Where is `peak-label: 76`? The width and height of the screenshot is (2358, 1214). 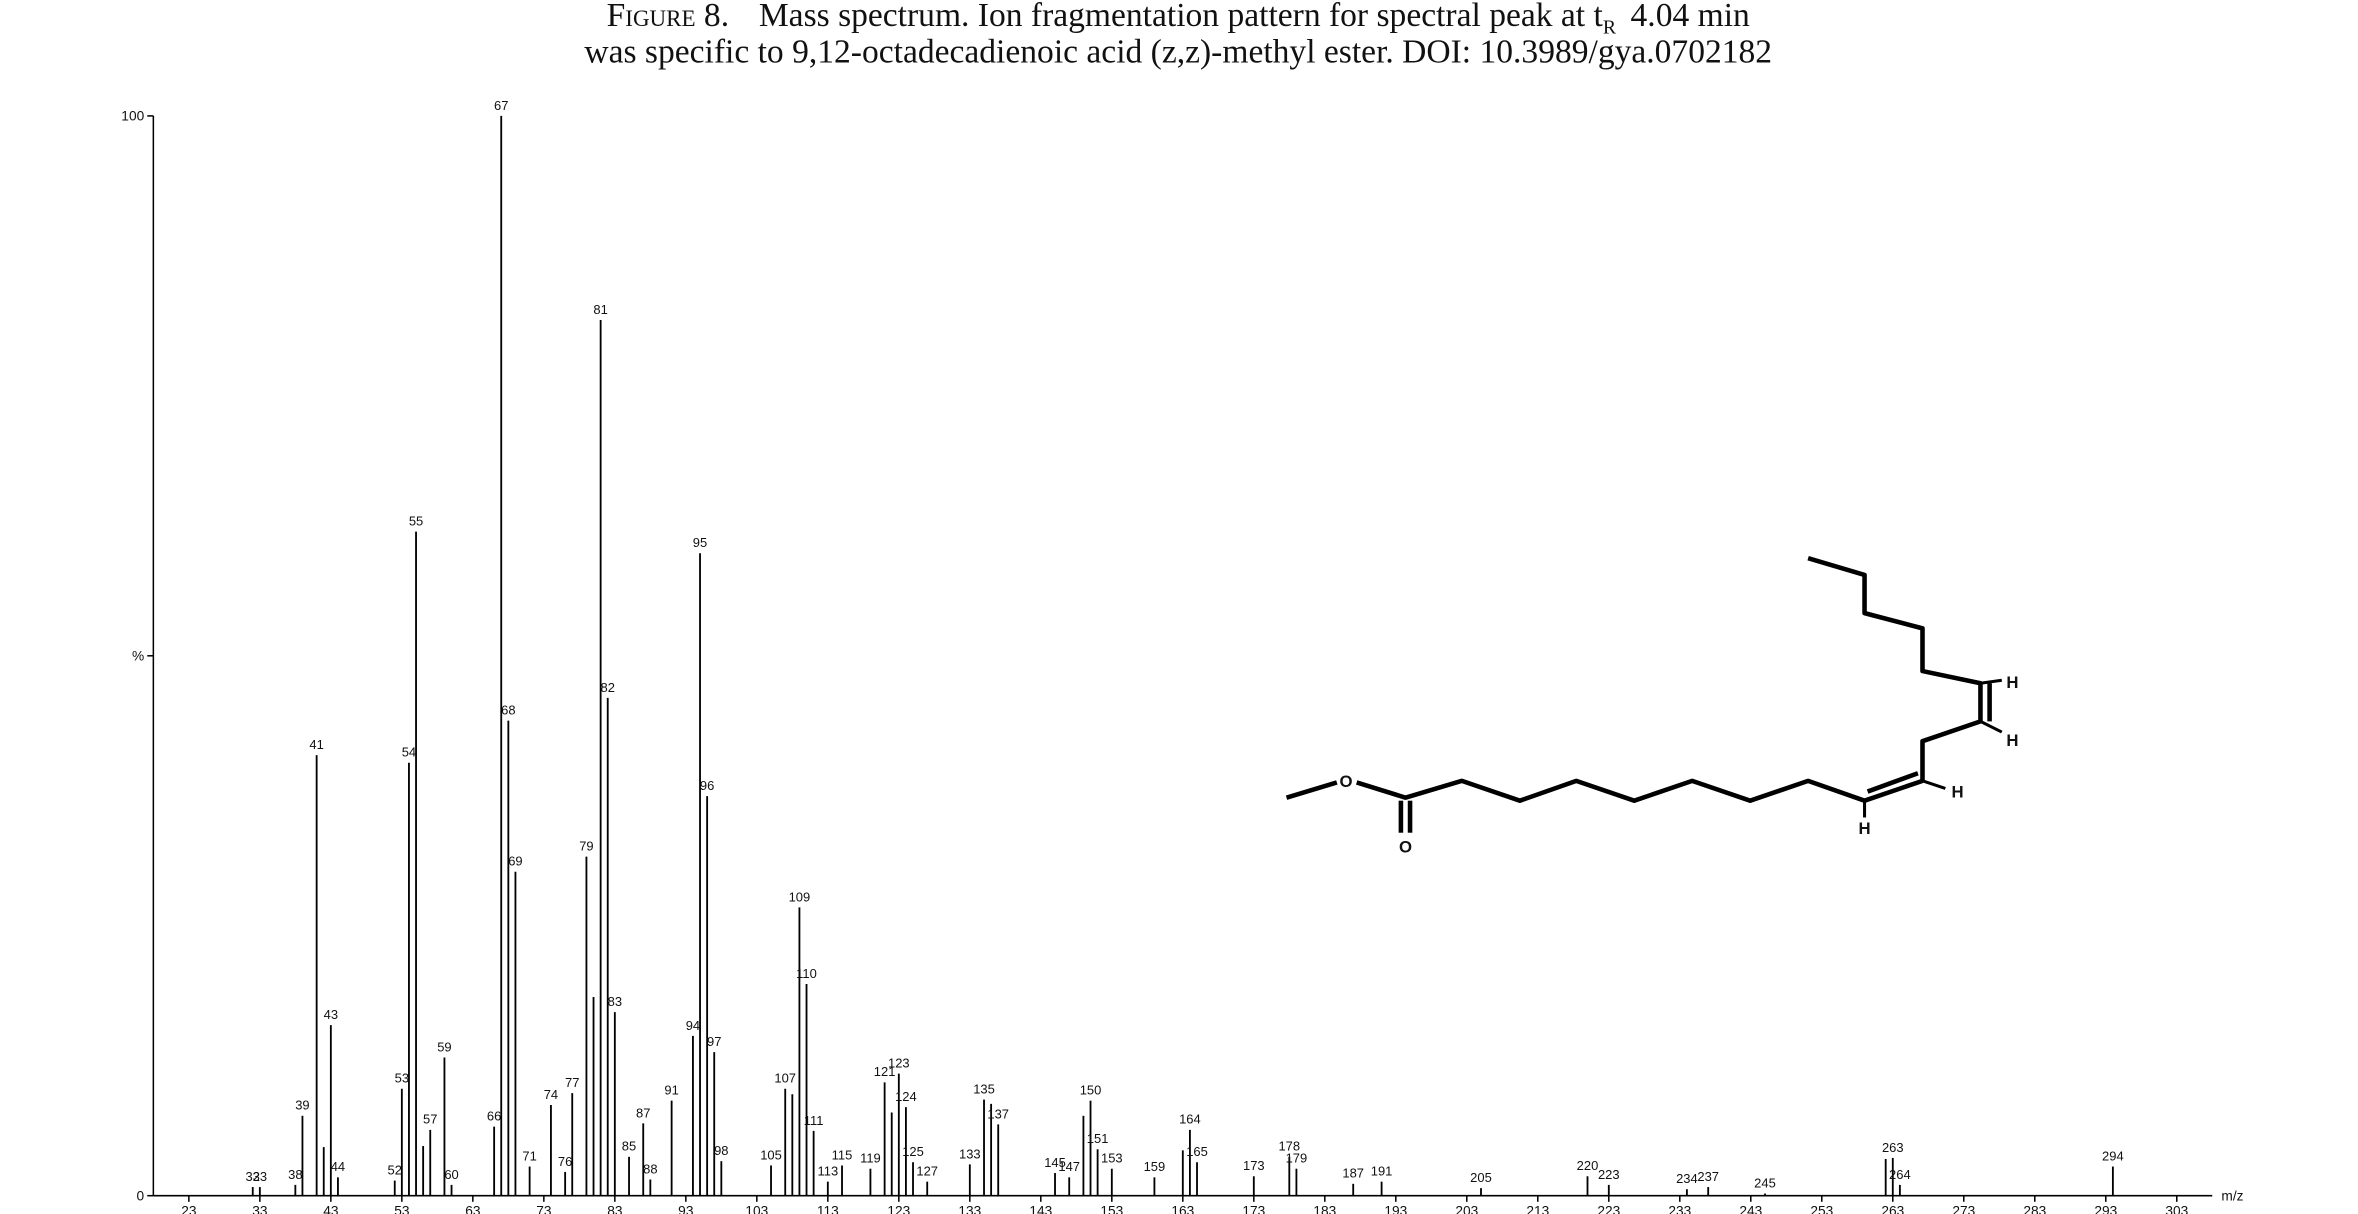 peak-label: 76 is located at coordinates (565, 1161).